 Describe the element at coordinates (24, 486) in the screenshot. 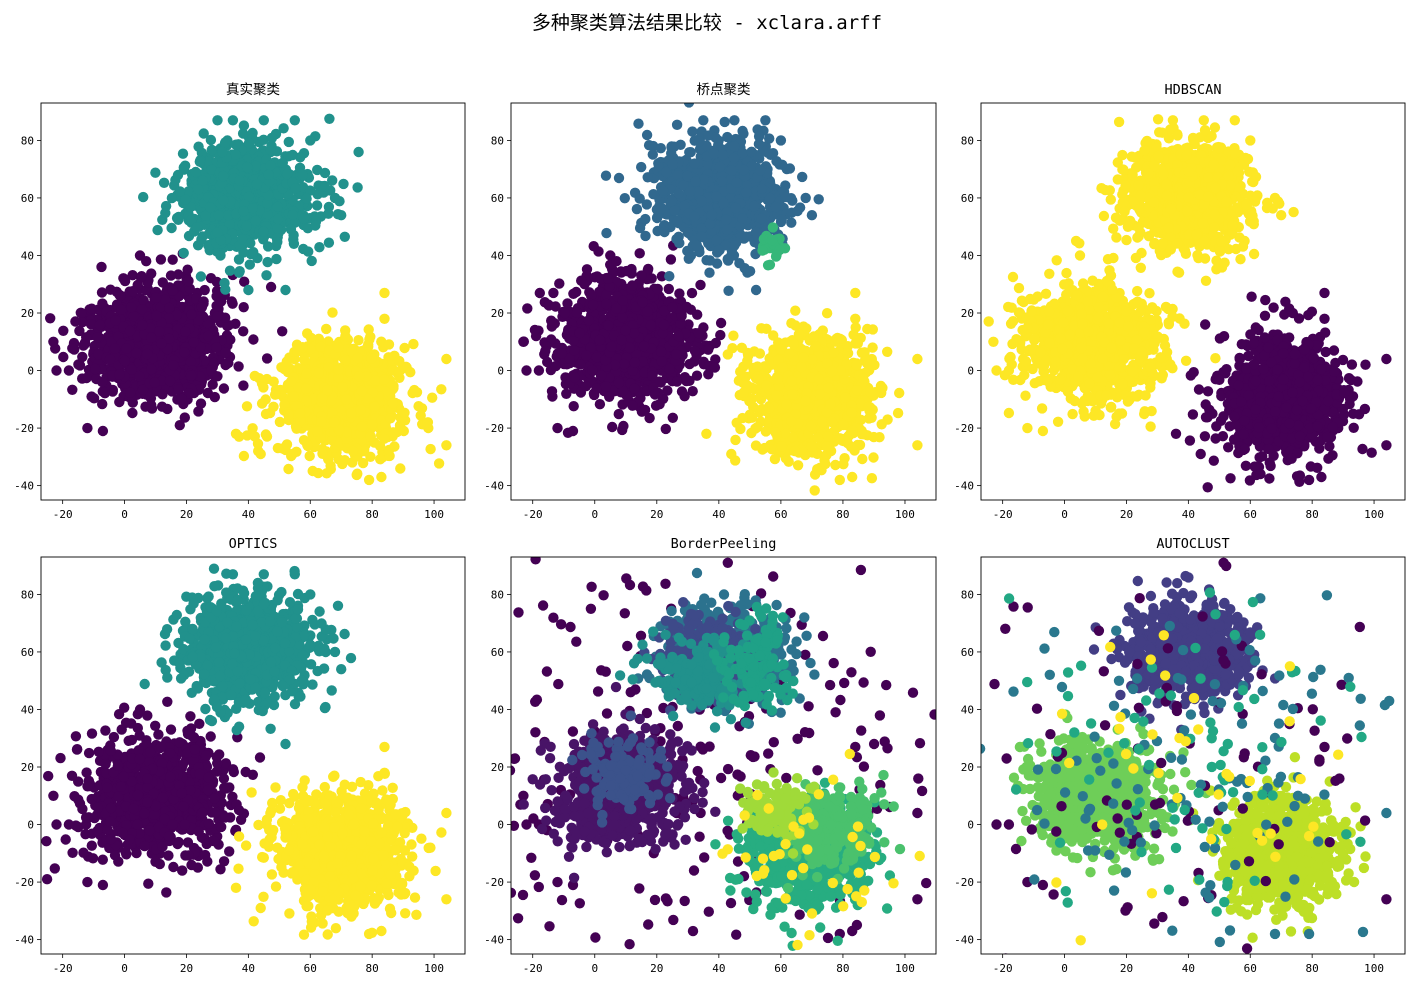

I see `y-tick-label: -40` at that location.